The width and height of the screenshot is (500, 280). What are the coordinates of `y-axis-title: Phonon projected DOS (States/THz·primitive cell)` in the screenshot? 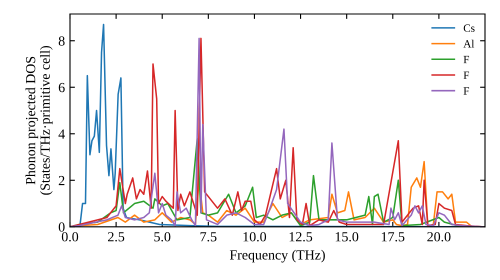 It's located at (39, 120).